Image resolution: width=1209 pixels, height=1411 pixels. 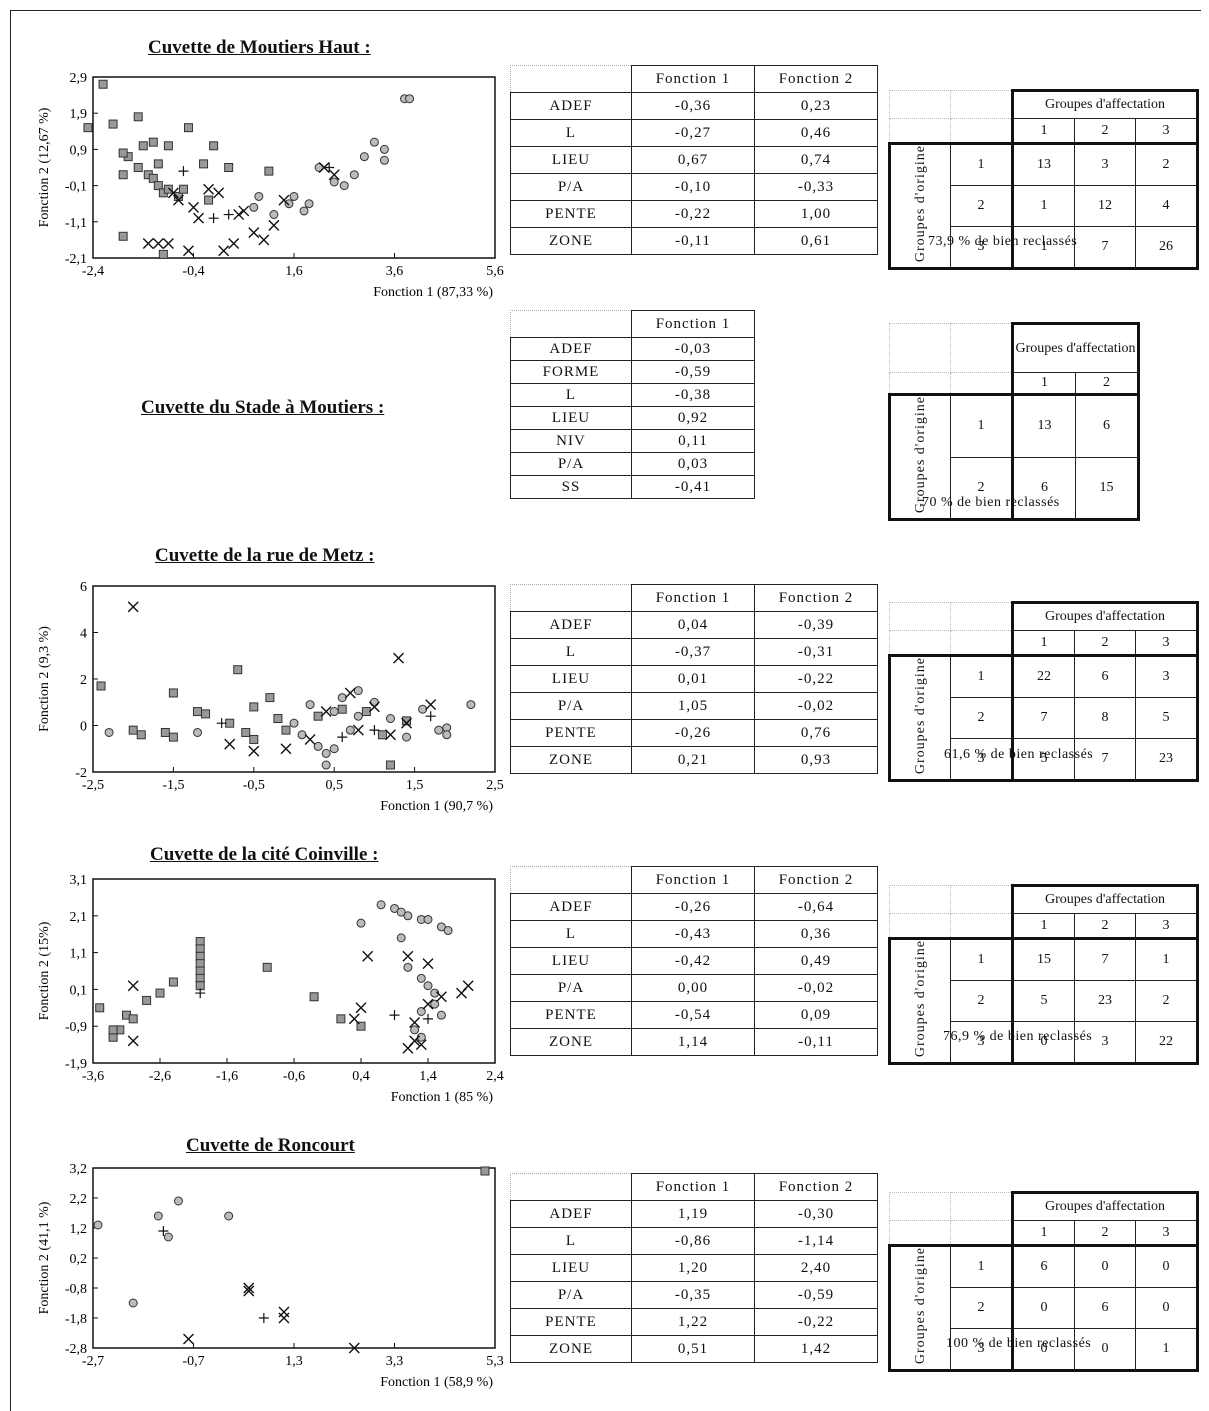 What do you see at coordinates (334, 785) in the screenshot?
I see `x-tick-label: 0,5` at bounding box center [334, 785].